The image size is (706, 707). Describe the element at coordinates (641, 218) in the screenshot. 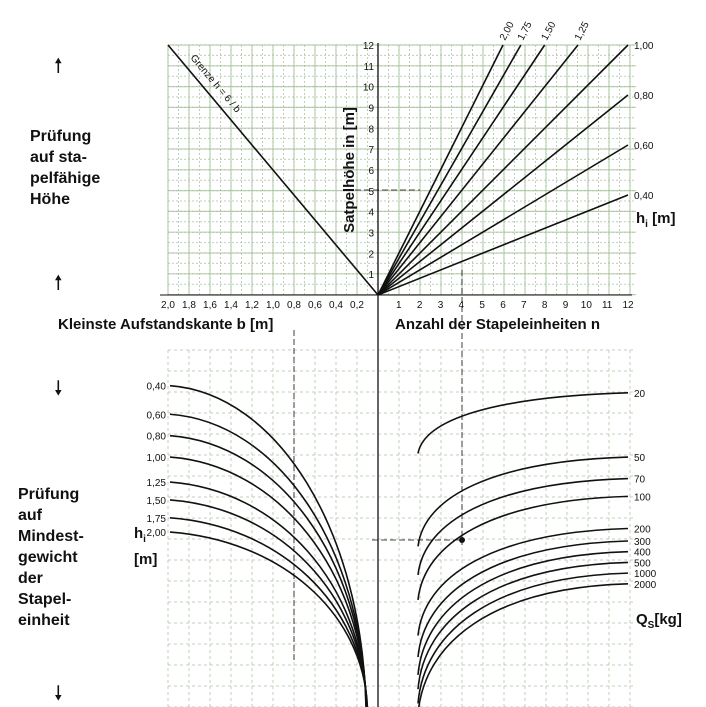

I see `hi-upper-main: h` at that location.